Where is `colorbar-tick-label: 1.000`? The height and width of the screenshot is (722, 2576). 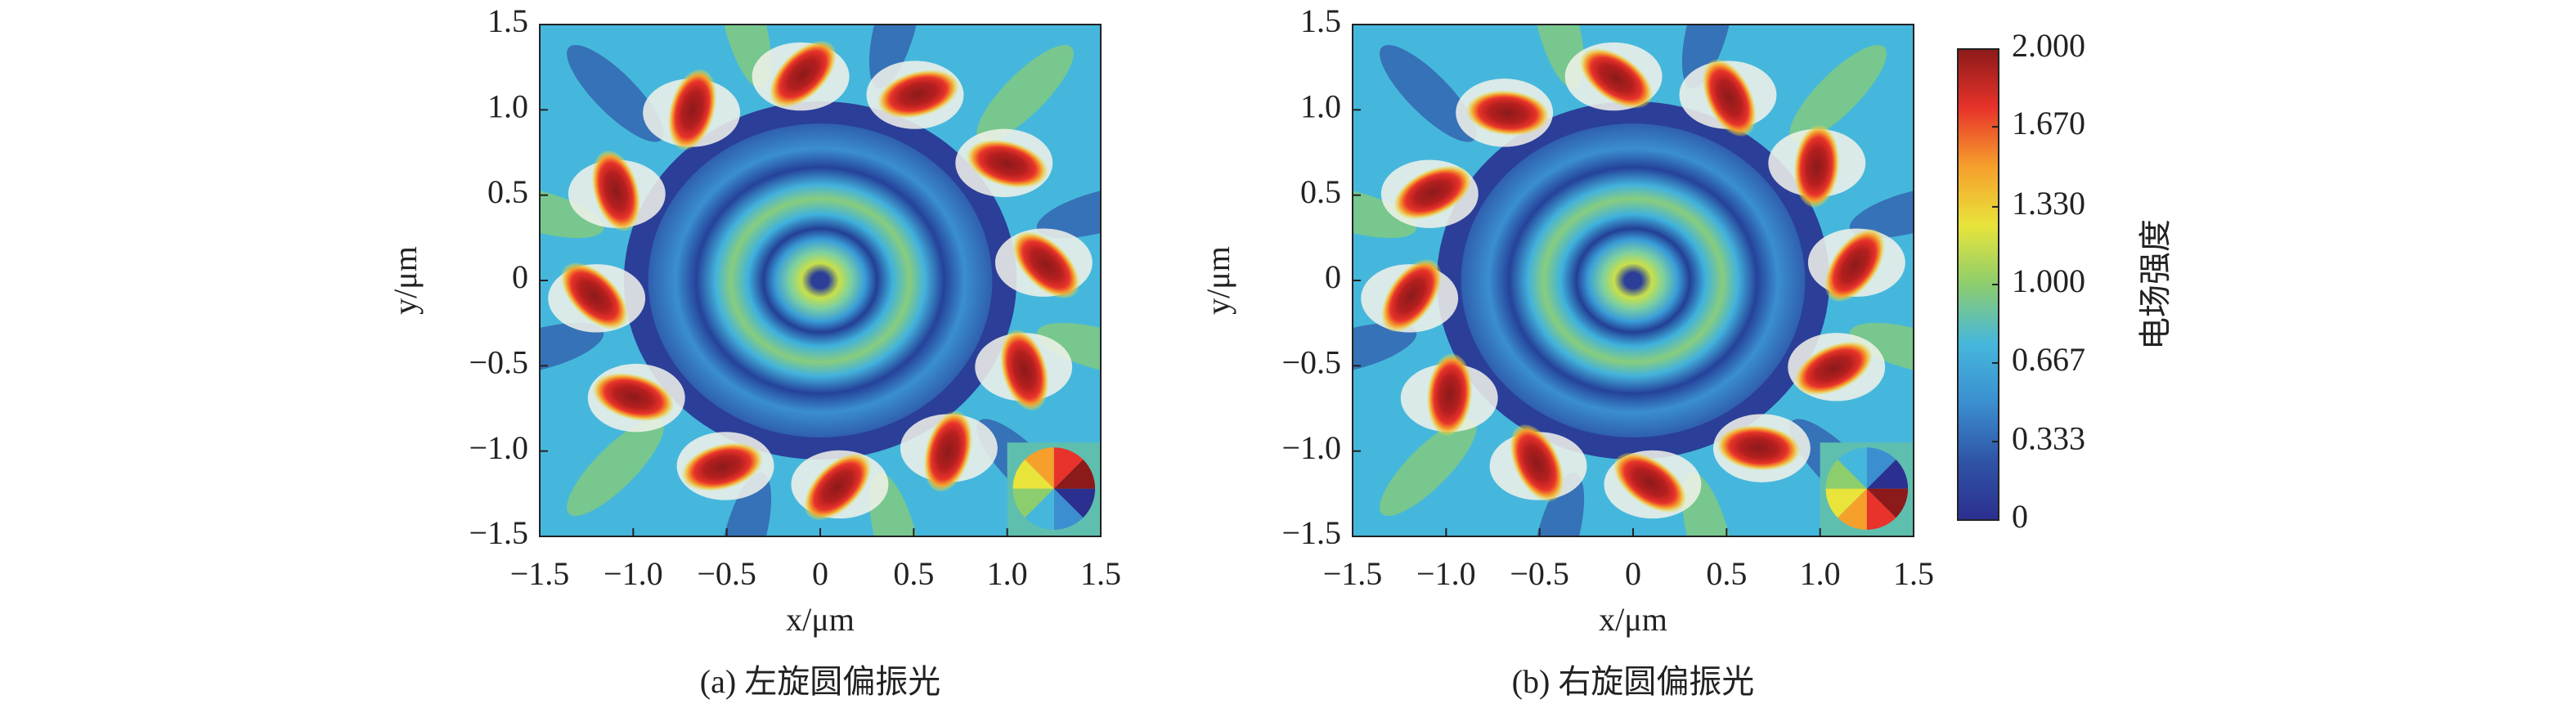 colorbar-tick-label: 1.000 is located at coordinates (2049, 280).